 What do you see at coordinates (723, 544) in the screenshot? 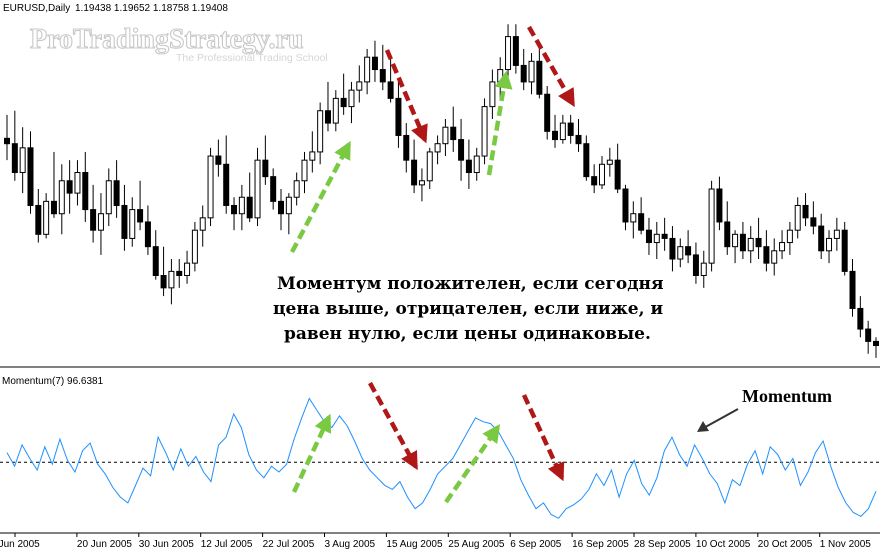
I see `x-tick-label: 10 Oct 2005` at bounding box center [723, 544].